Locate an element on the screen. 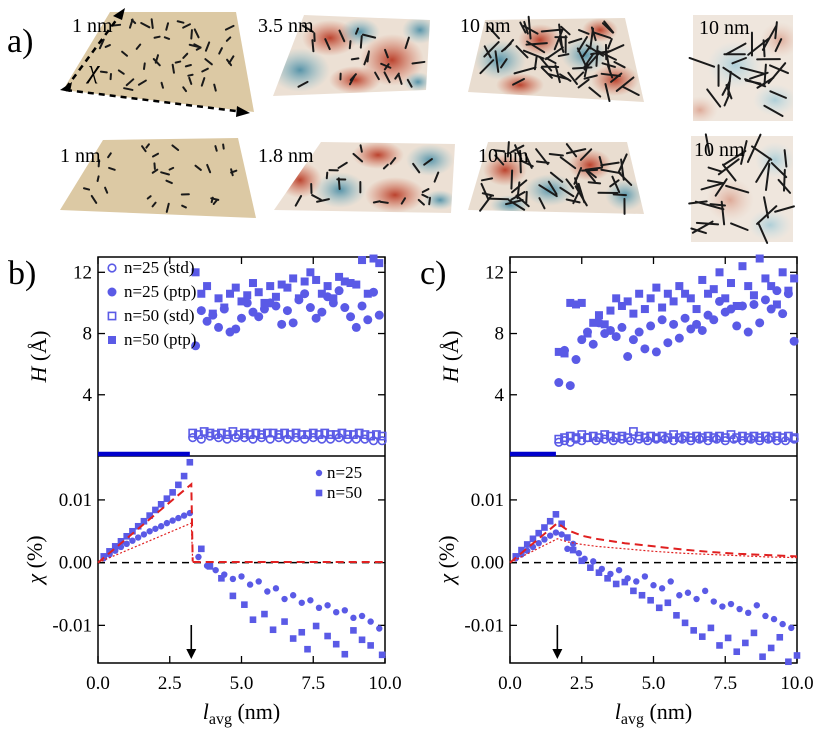 The image size is (830, 749). rods-b1 is located at coordinates (160, 178).